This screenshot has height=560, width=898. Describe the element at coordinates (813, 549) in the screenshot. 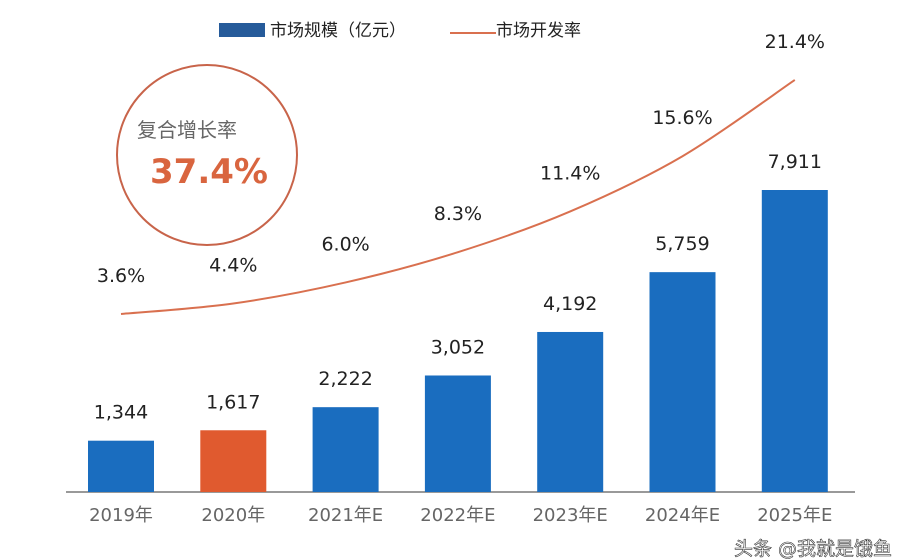

I see `watermark: 头条 @我就是饿鱼` at that location.